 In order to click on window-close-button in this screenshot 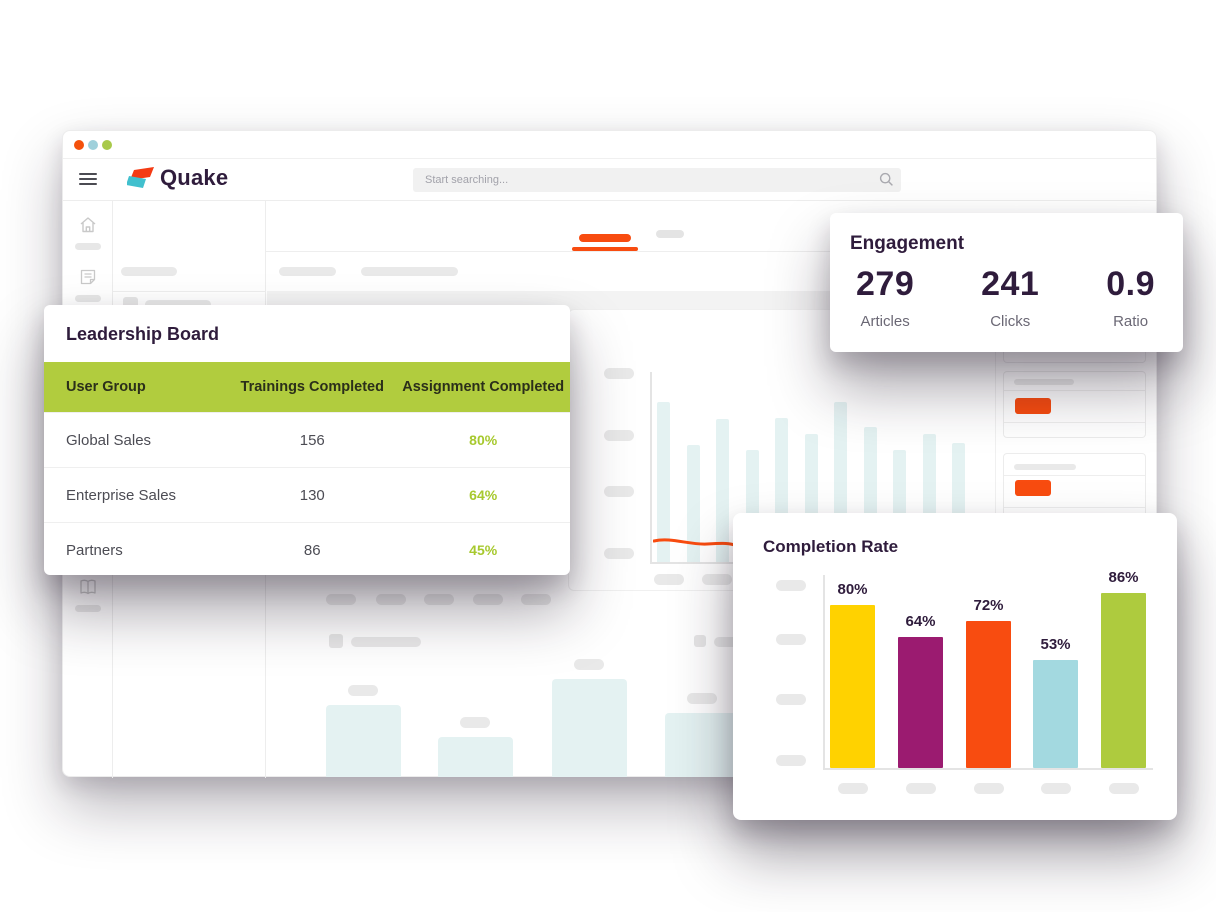, I will do `click(79, 145)`.